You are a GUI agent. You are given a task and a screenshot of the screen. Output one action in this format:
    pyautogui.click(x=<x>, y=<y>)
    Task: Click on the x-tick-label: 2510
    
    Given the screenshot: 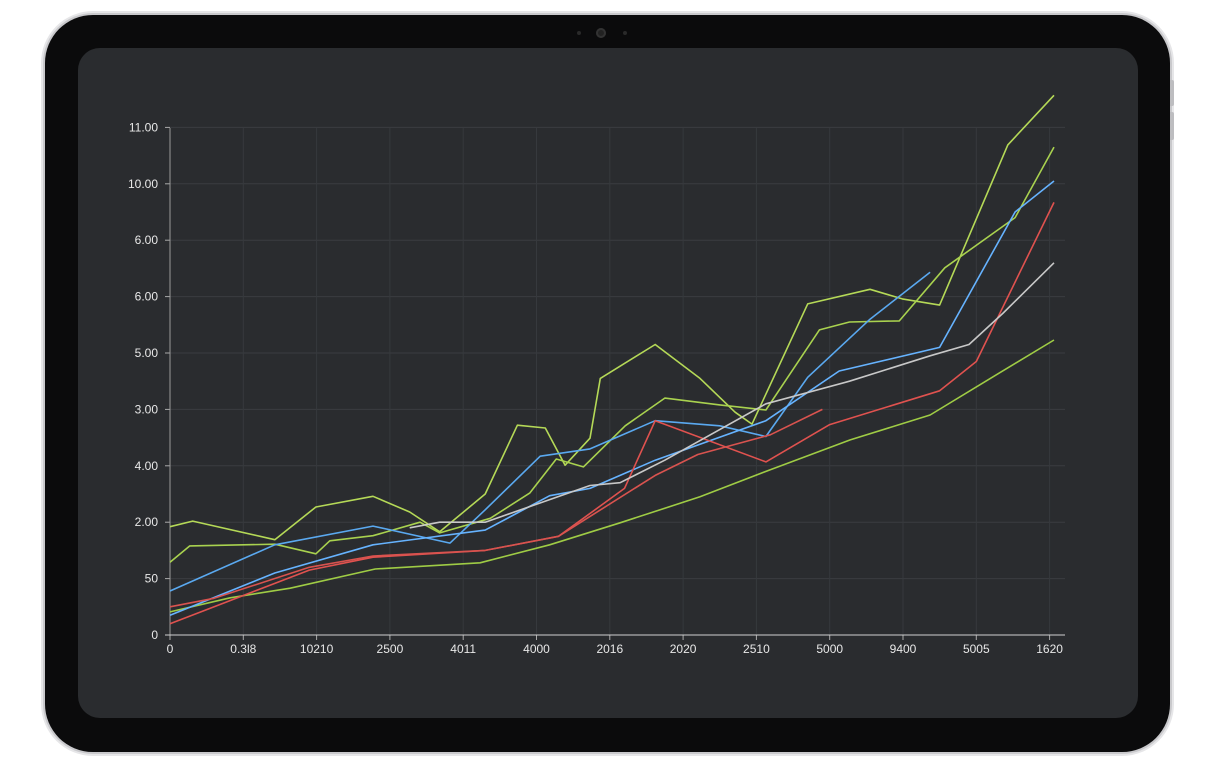 What is the action you would take?
    pyautogui.click(x=756, y=649)
    